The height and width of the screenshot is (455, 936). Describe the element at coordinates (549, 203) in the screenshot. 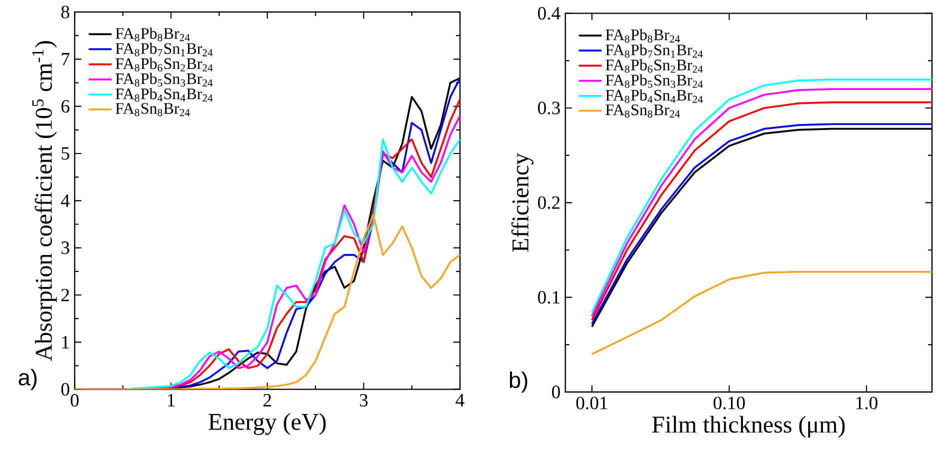

I see `y-tick-label: 0.2` at that location.